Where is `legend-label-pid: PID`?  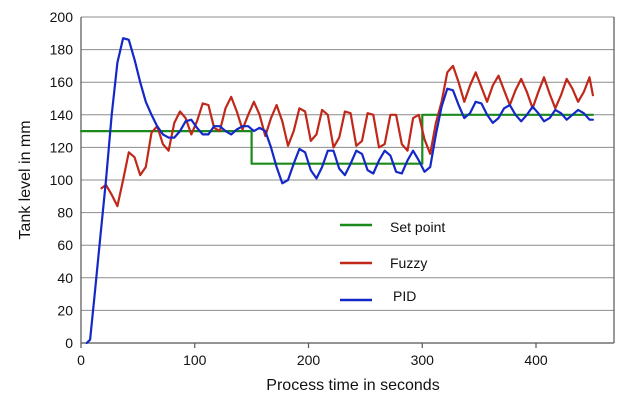 legend-label-pid: PID is located at coordinates (404, 296).